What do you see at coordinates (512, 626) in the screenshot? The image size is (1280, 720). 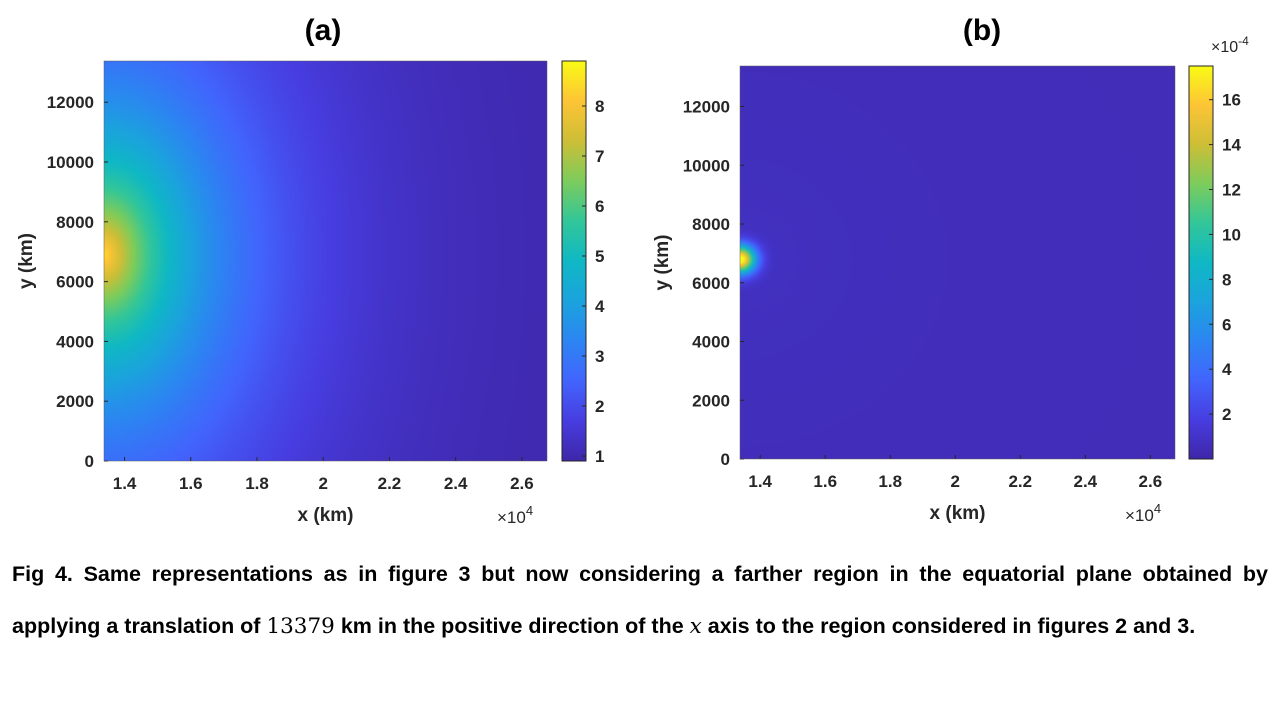 I see `caption-part-2: km in the positive direction of the` at bounding box center [512, 626].